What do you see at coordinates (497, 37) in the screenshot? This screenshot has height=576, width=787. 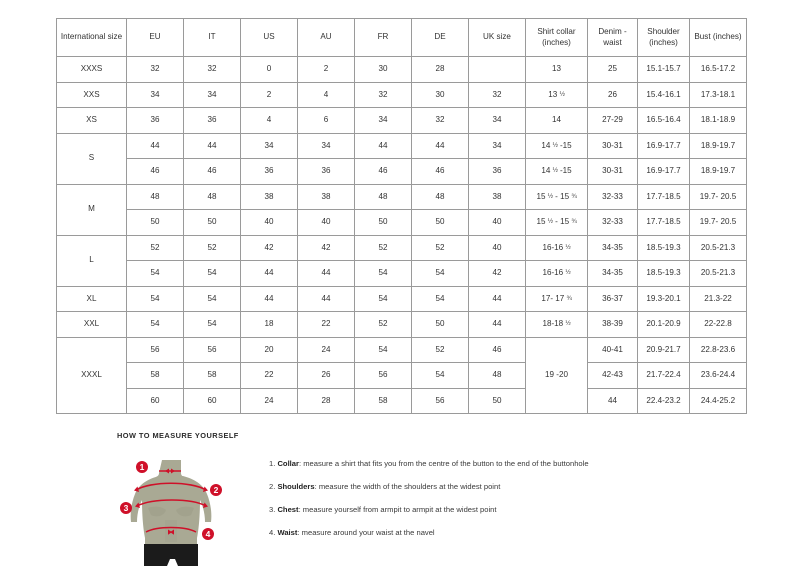 I see `column-header-uk-size: UK size` at bounding box center [497, 37].